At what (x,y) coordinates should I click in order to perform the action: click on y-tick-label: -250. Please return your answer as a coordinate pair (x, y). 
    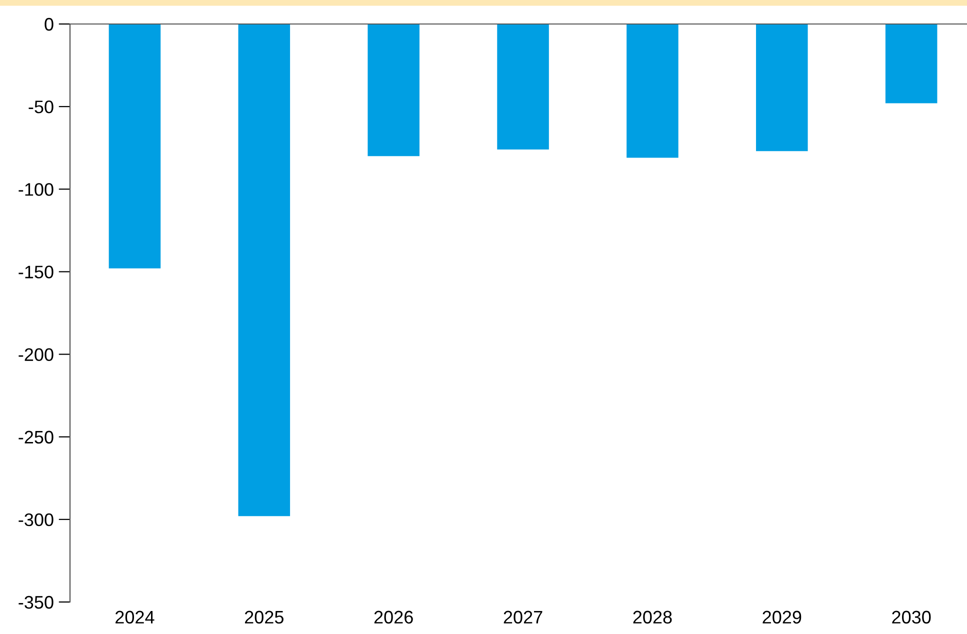
    Looking at the image, I should click on (36, 437).